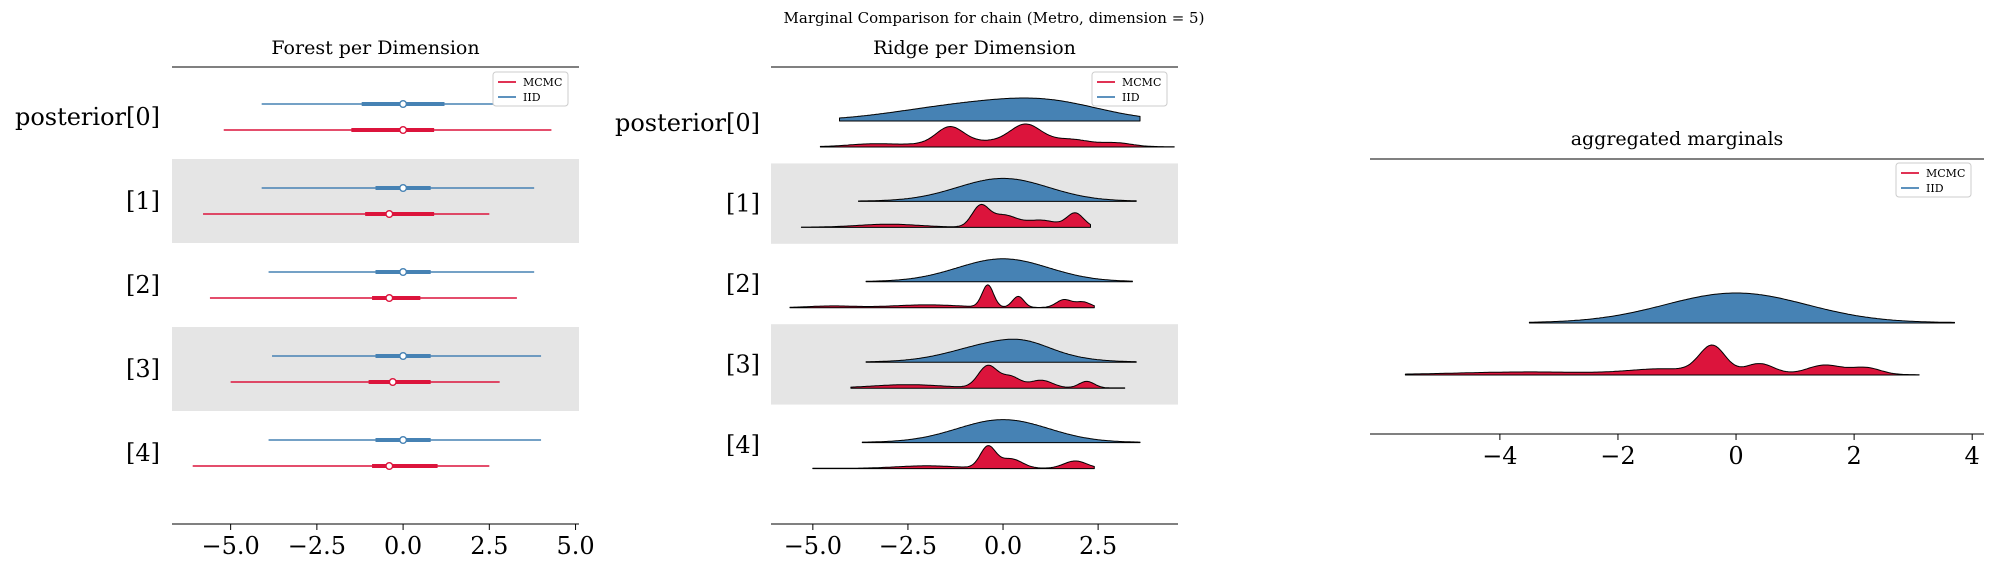 Image resolution: width=1989 pixels, height=568 pixels. Describe the element at coordinates (743, 364) in the screenshot. I see `ridge-row-label: [3]` at that location.